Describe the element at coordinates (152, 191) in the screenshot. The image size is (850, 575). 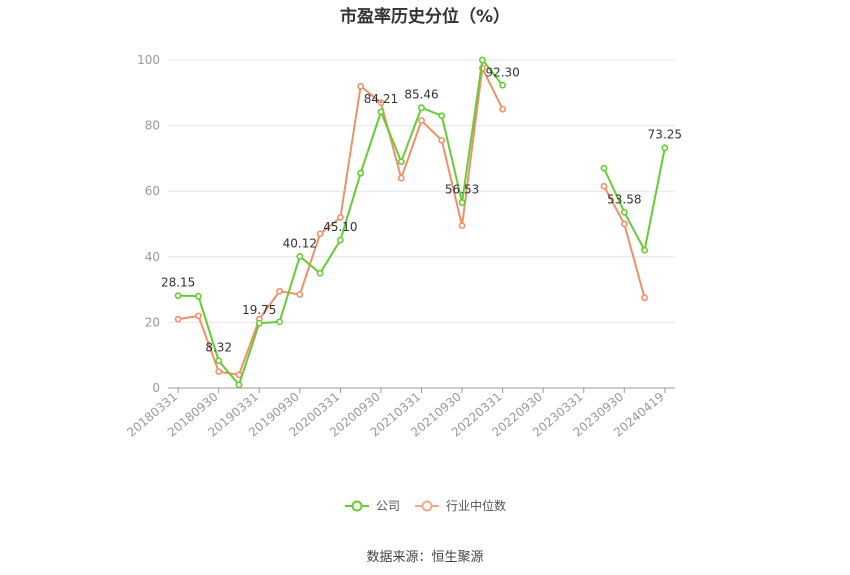
I see `y-tick-label: 60` at that location.